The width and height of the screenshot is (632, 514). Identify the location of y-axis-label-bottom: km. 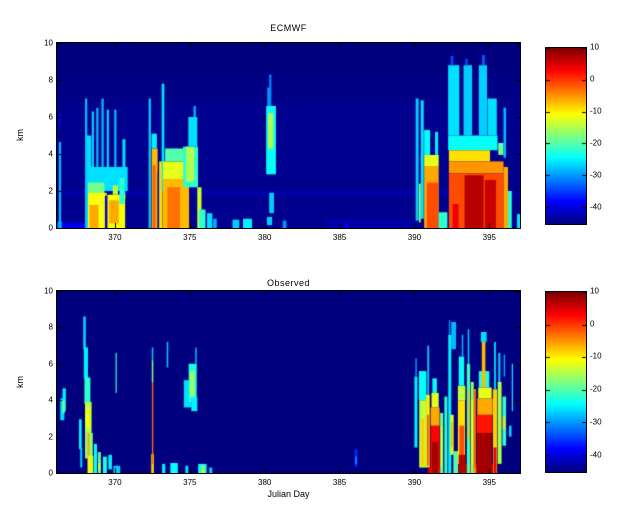
(20, 382).